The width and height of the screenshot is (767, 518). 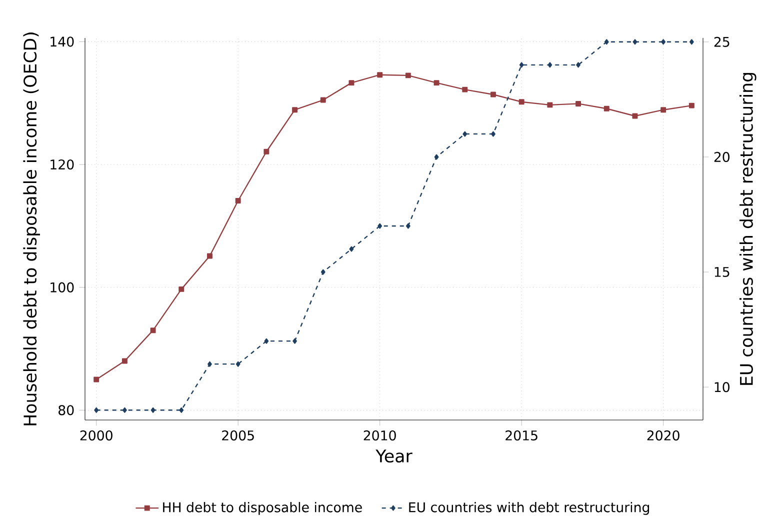 I want to click on y-axis-title: Household debt to disposable income (OECD), so click(x=31, y=229).